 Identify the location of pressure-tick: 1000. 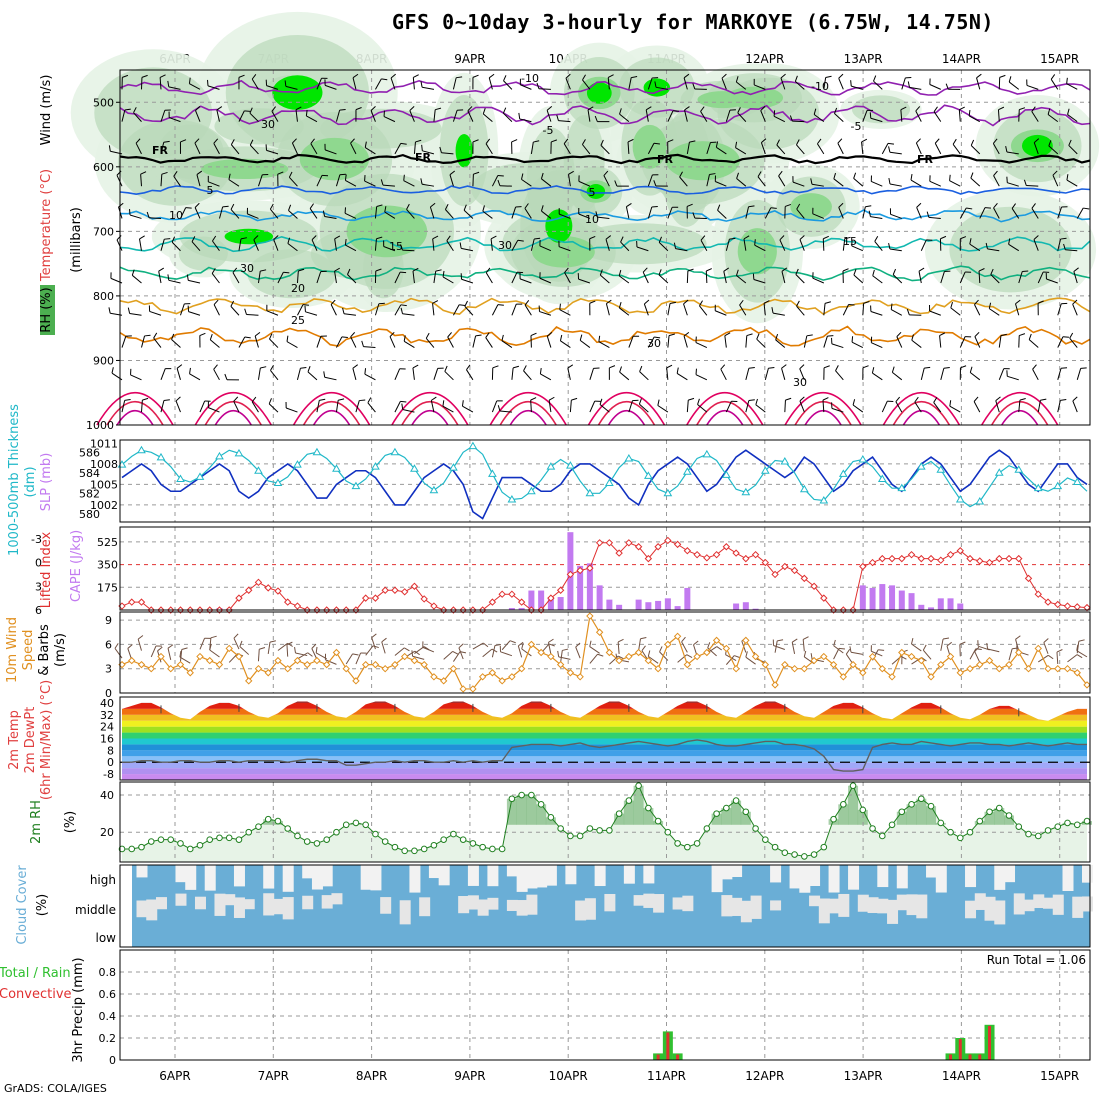
(100, 425).